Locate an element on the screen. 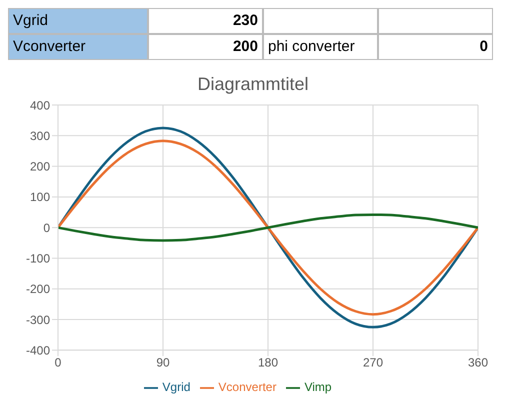  chart-title: Diagrammtitel is located at coordinates (253, 84).